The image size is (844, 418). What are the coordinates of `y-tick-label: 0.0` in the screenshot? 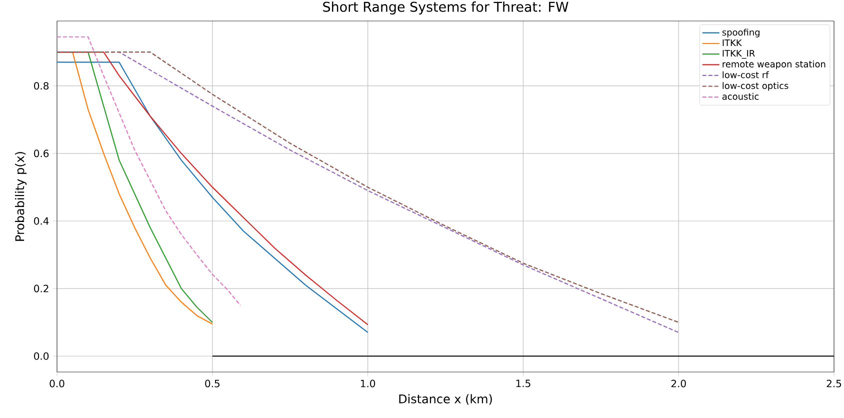 It's located at (41, 356).